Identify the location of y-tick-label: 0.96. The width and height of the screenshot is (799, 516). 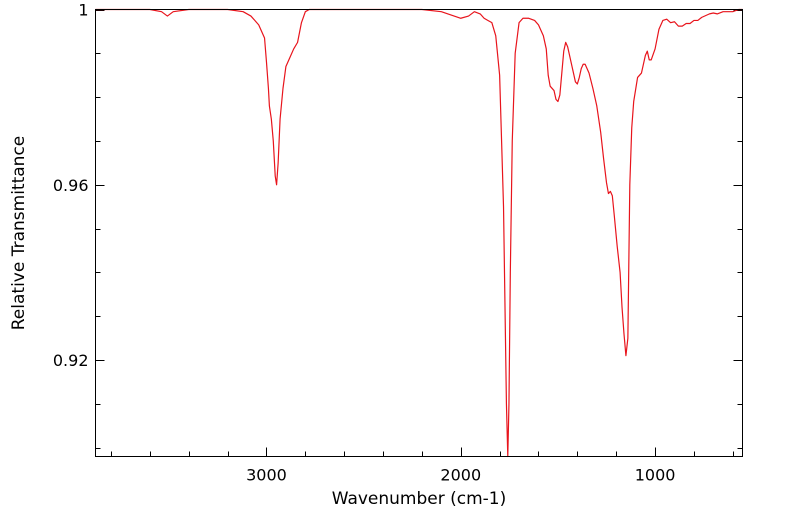
(71, 185).